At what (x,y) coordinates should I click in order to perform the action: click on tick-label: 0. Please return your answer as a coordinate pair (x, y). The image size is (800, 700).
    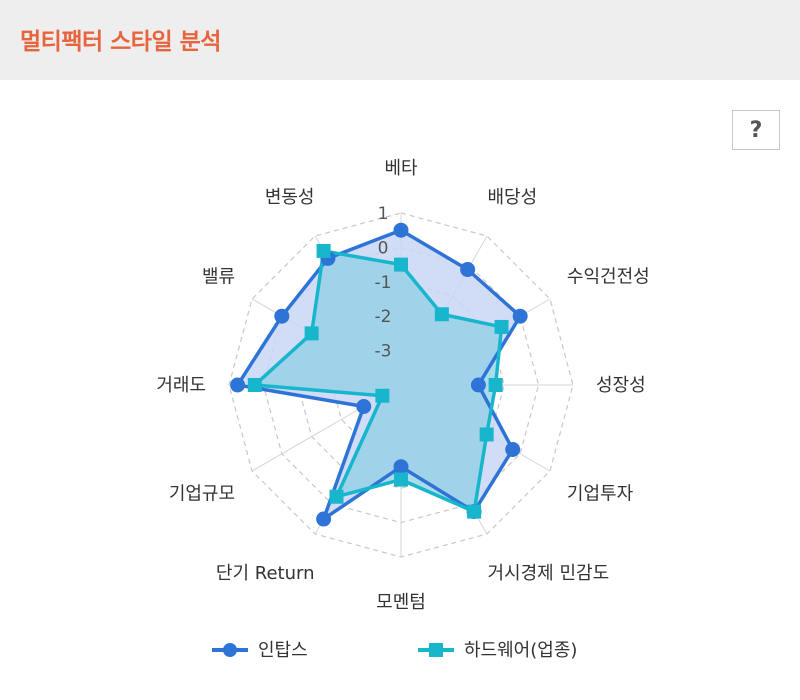
    Looking at the image, I should click on (383, 248).